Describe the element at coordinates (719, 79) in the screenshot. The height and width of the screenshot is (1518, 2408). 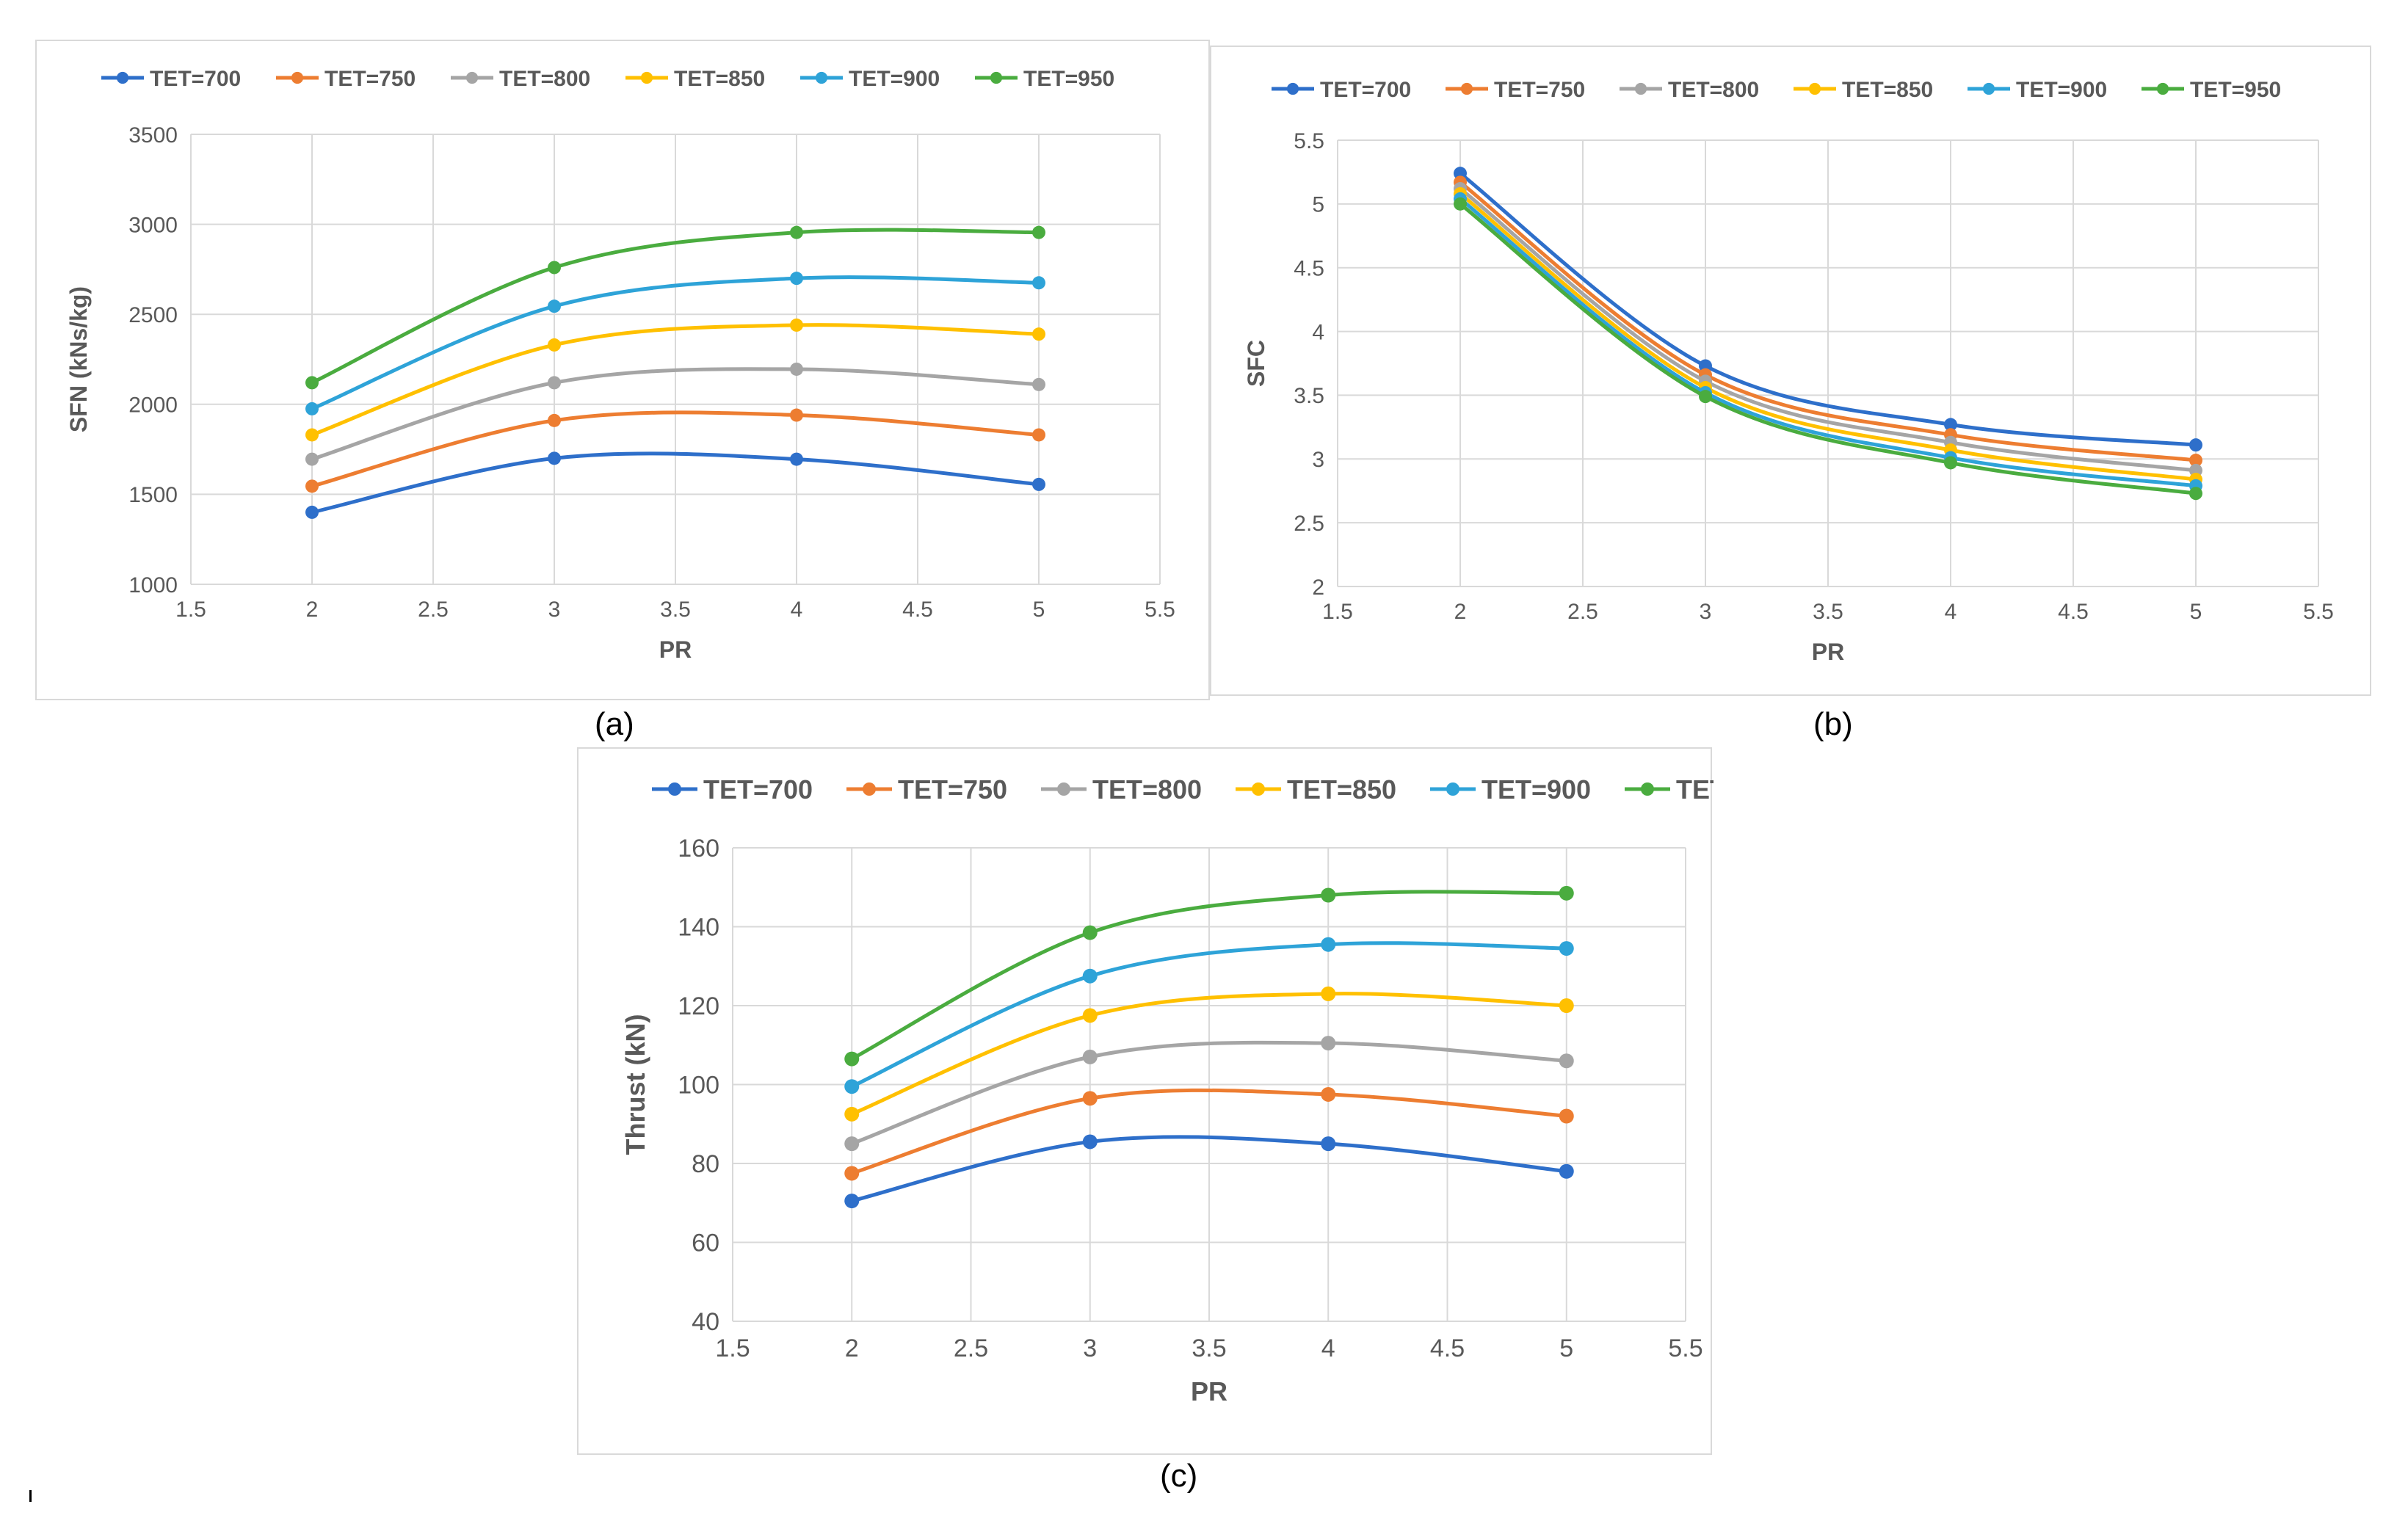
I see `legend-label: TET=850` at that location.